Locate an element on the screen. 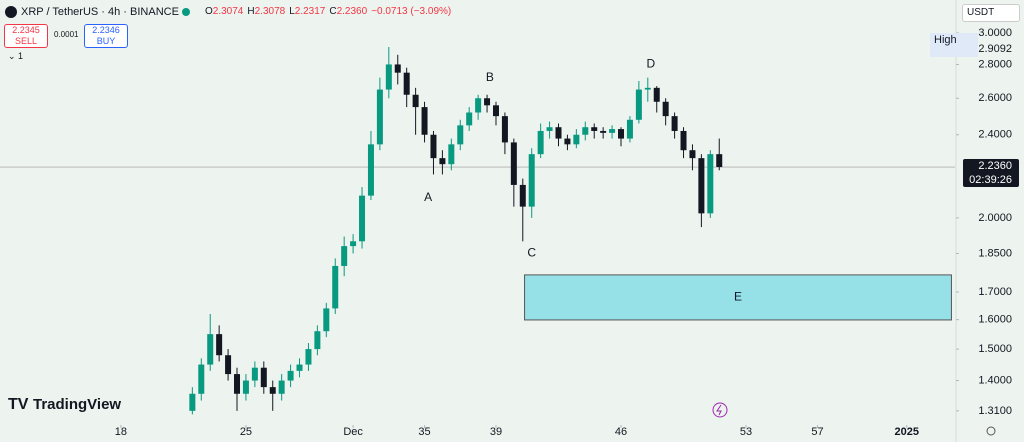 Image resolution: width=1024 pixels, height=442 pixels. buy-price: 2.2346 is located at coordinates (106, 30).